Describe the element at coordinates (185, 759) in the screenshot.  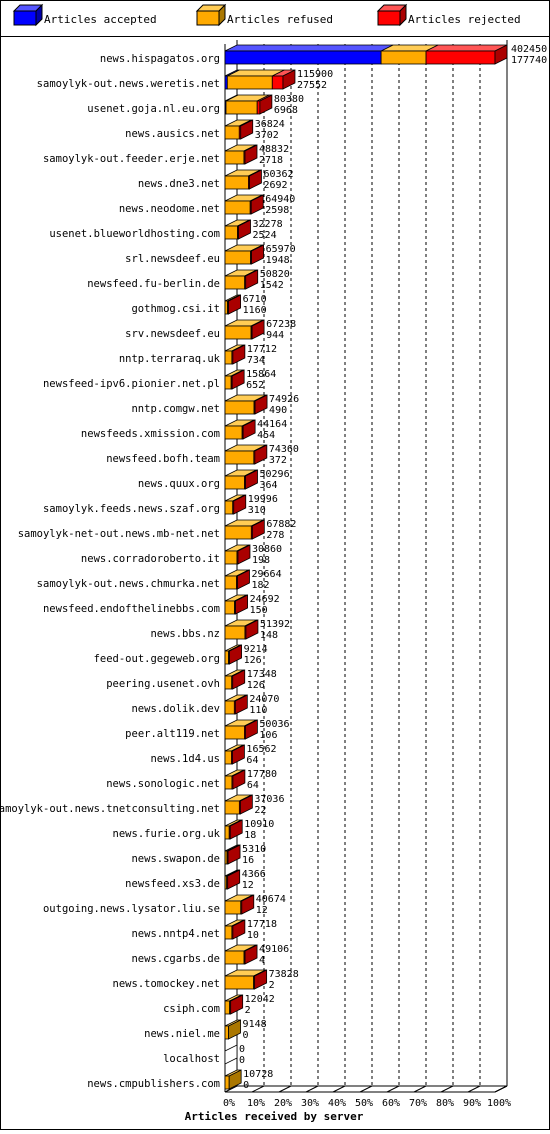
I see `category-label: news.1d4.us` at that location.